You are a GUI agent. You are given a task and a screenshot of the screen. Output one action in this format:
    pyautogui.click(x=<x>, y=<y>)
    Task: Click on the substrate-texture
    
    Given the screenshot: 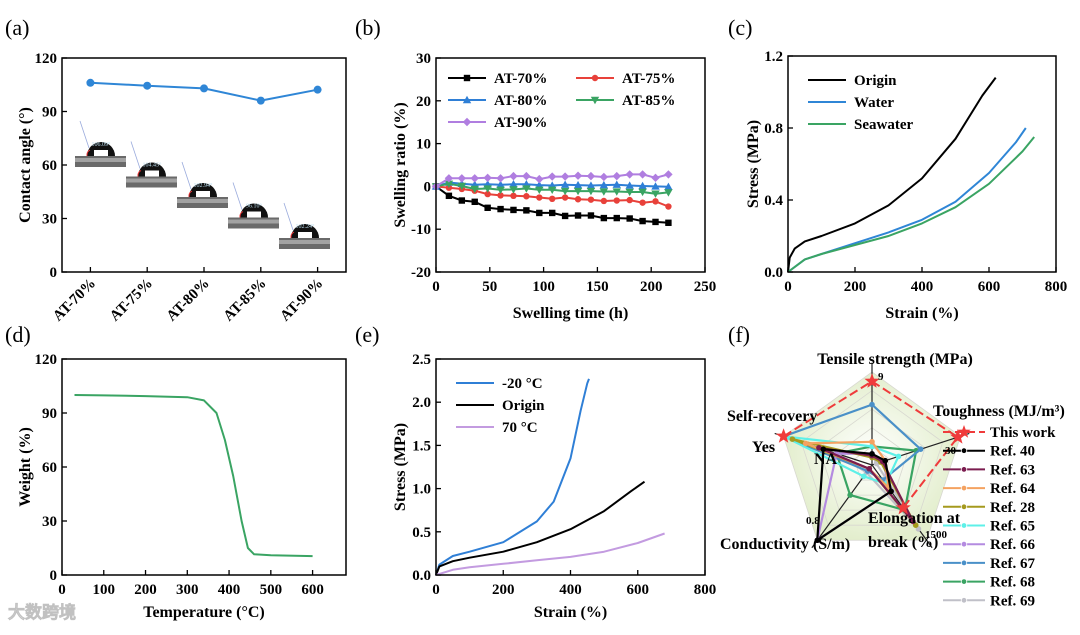 What is the action you would take?
    pyautogui.click(x=202, y=201)
    